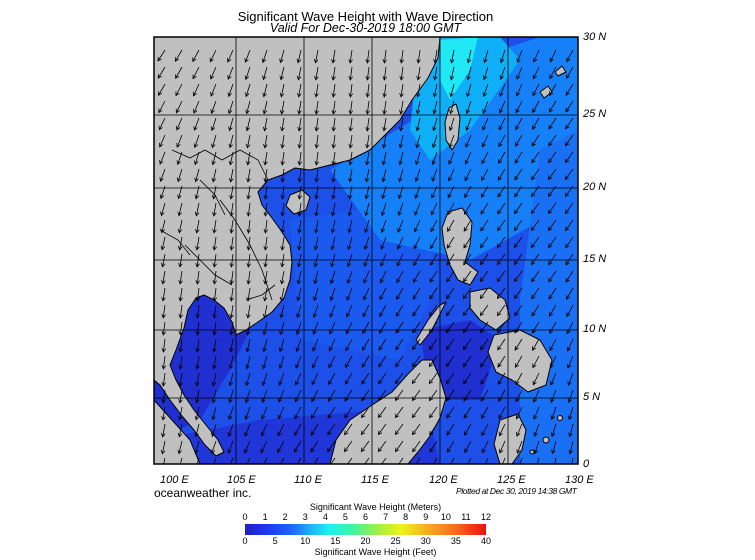 Image resolution: width=755 pixels, height=560 pixels. What do you see at coordinates (455, 541) in the screenshot?
I see `colorbar-tick-feet: 35` at bounding box center [455, 541].